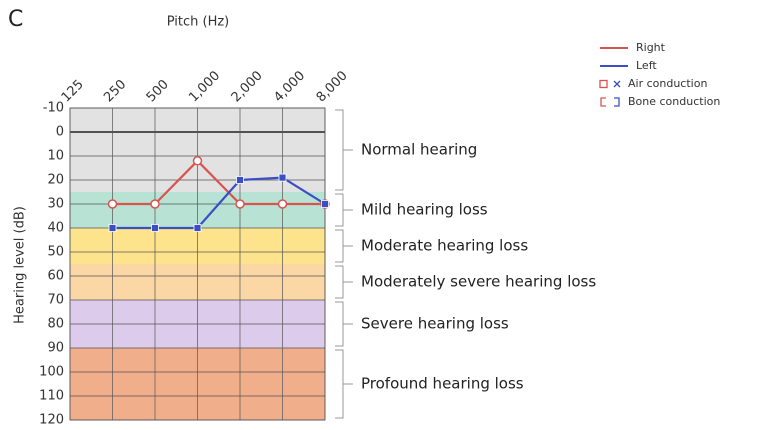 The width and height of the screenshot is (760, 430). What do you see at coordinates (55, 348) in the screenshot?
I see `y-tick-label: 90` at bounding box center [55, 348].